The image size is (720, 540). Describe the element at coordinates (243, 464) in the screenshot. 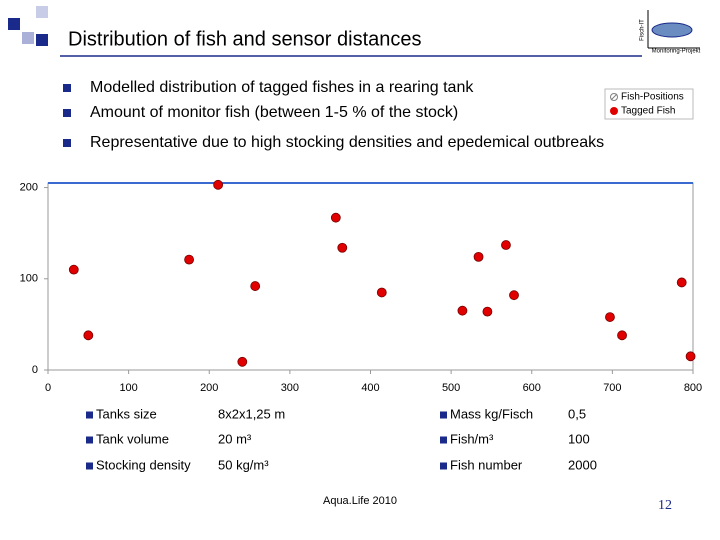

I see `table-cell: 50 kg/m³` at that location.